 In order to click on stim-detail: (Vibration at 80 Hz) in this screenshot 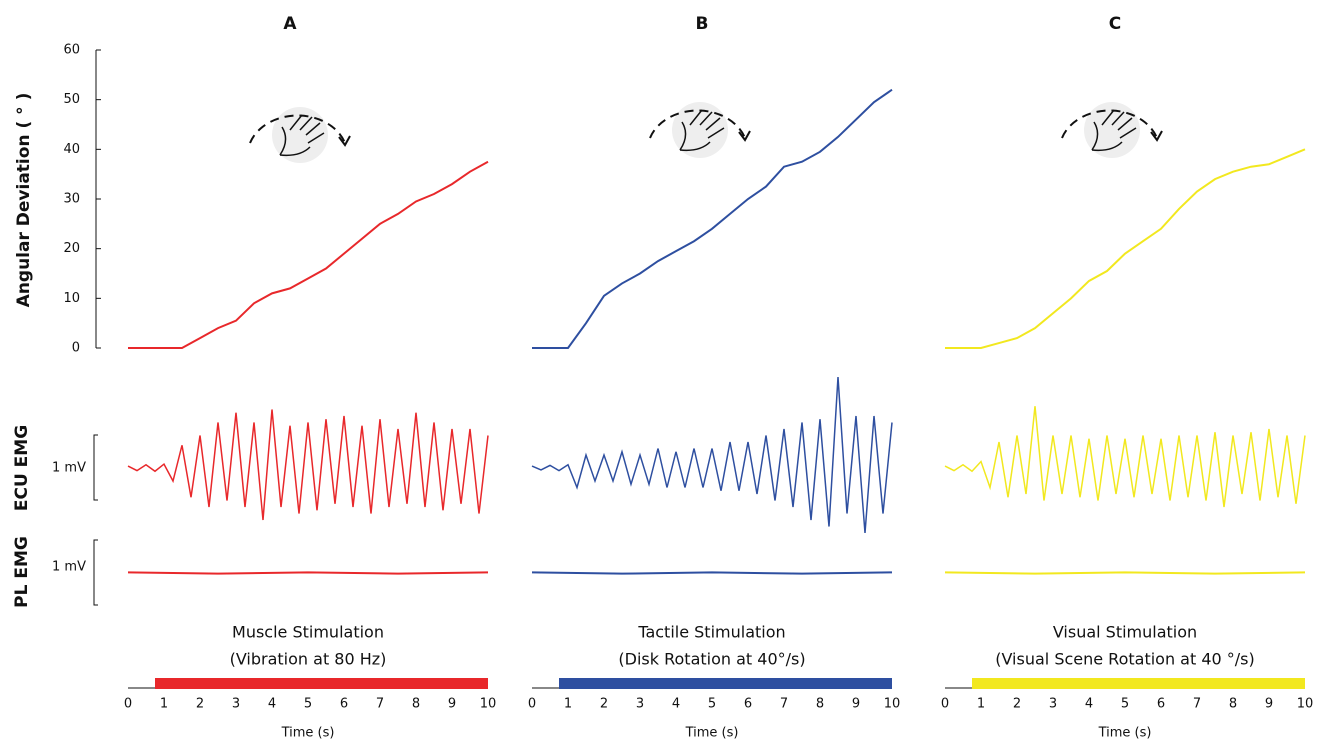, I will do `click(308, 659)`.